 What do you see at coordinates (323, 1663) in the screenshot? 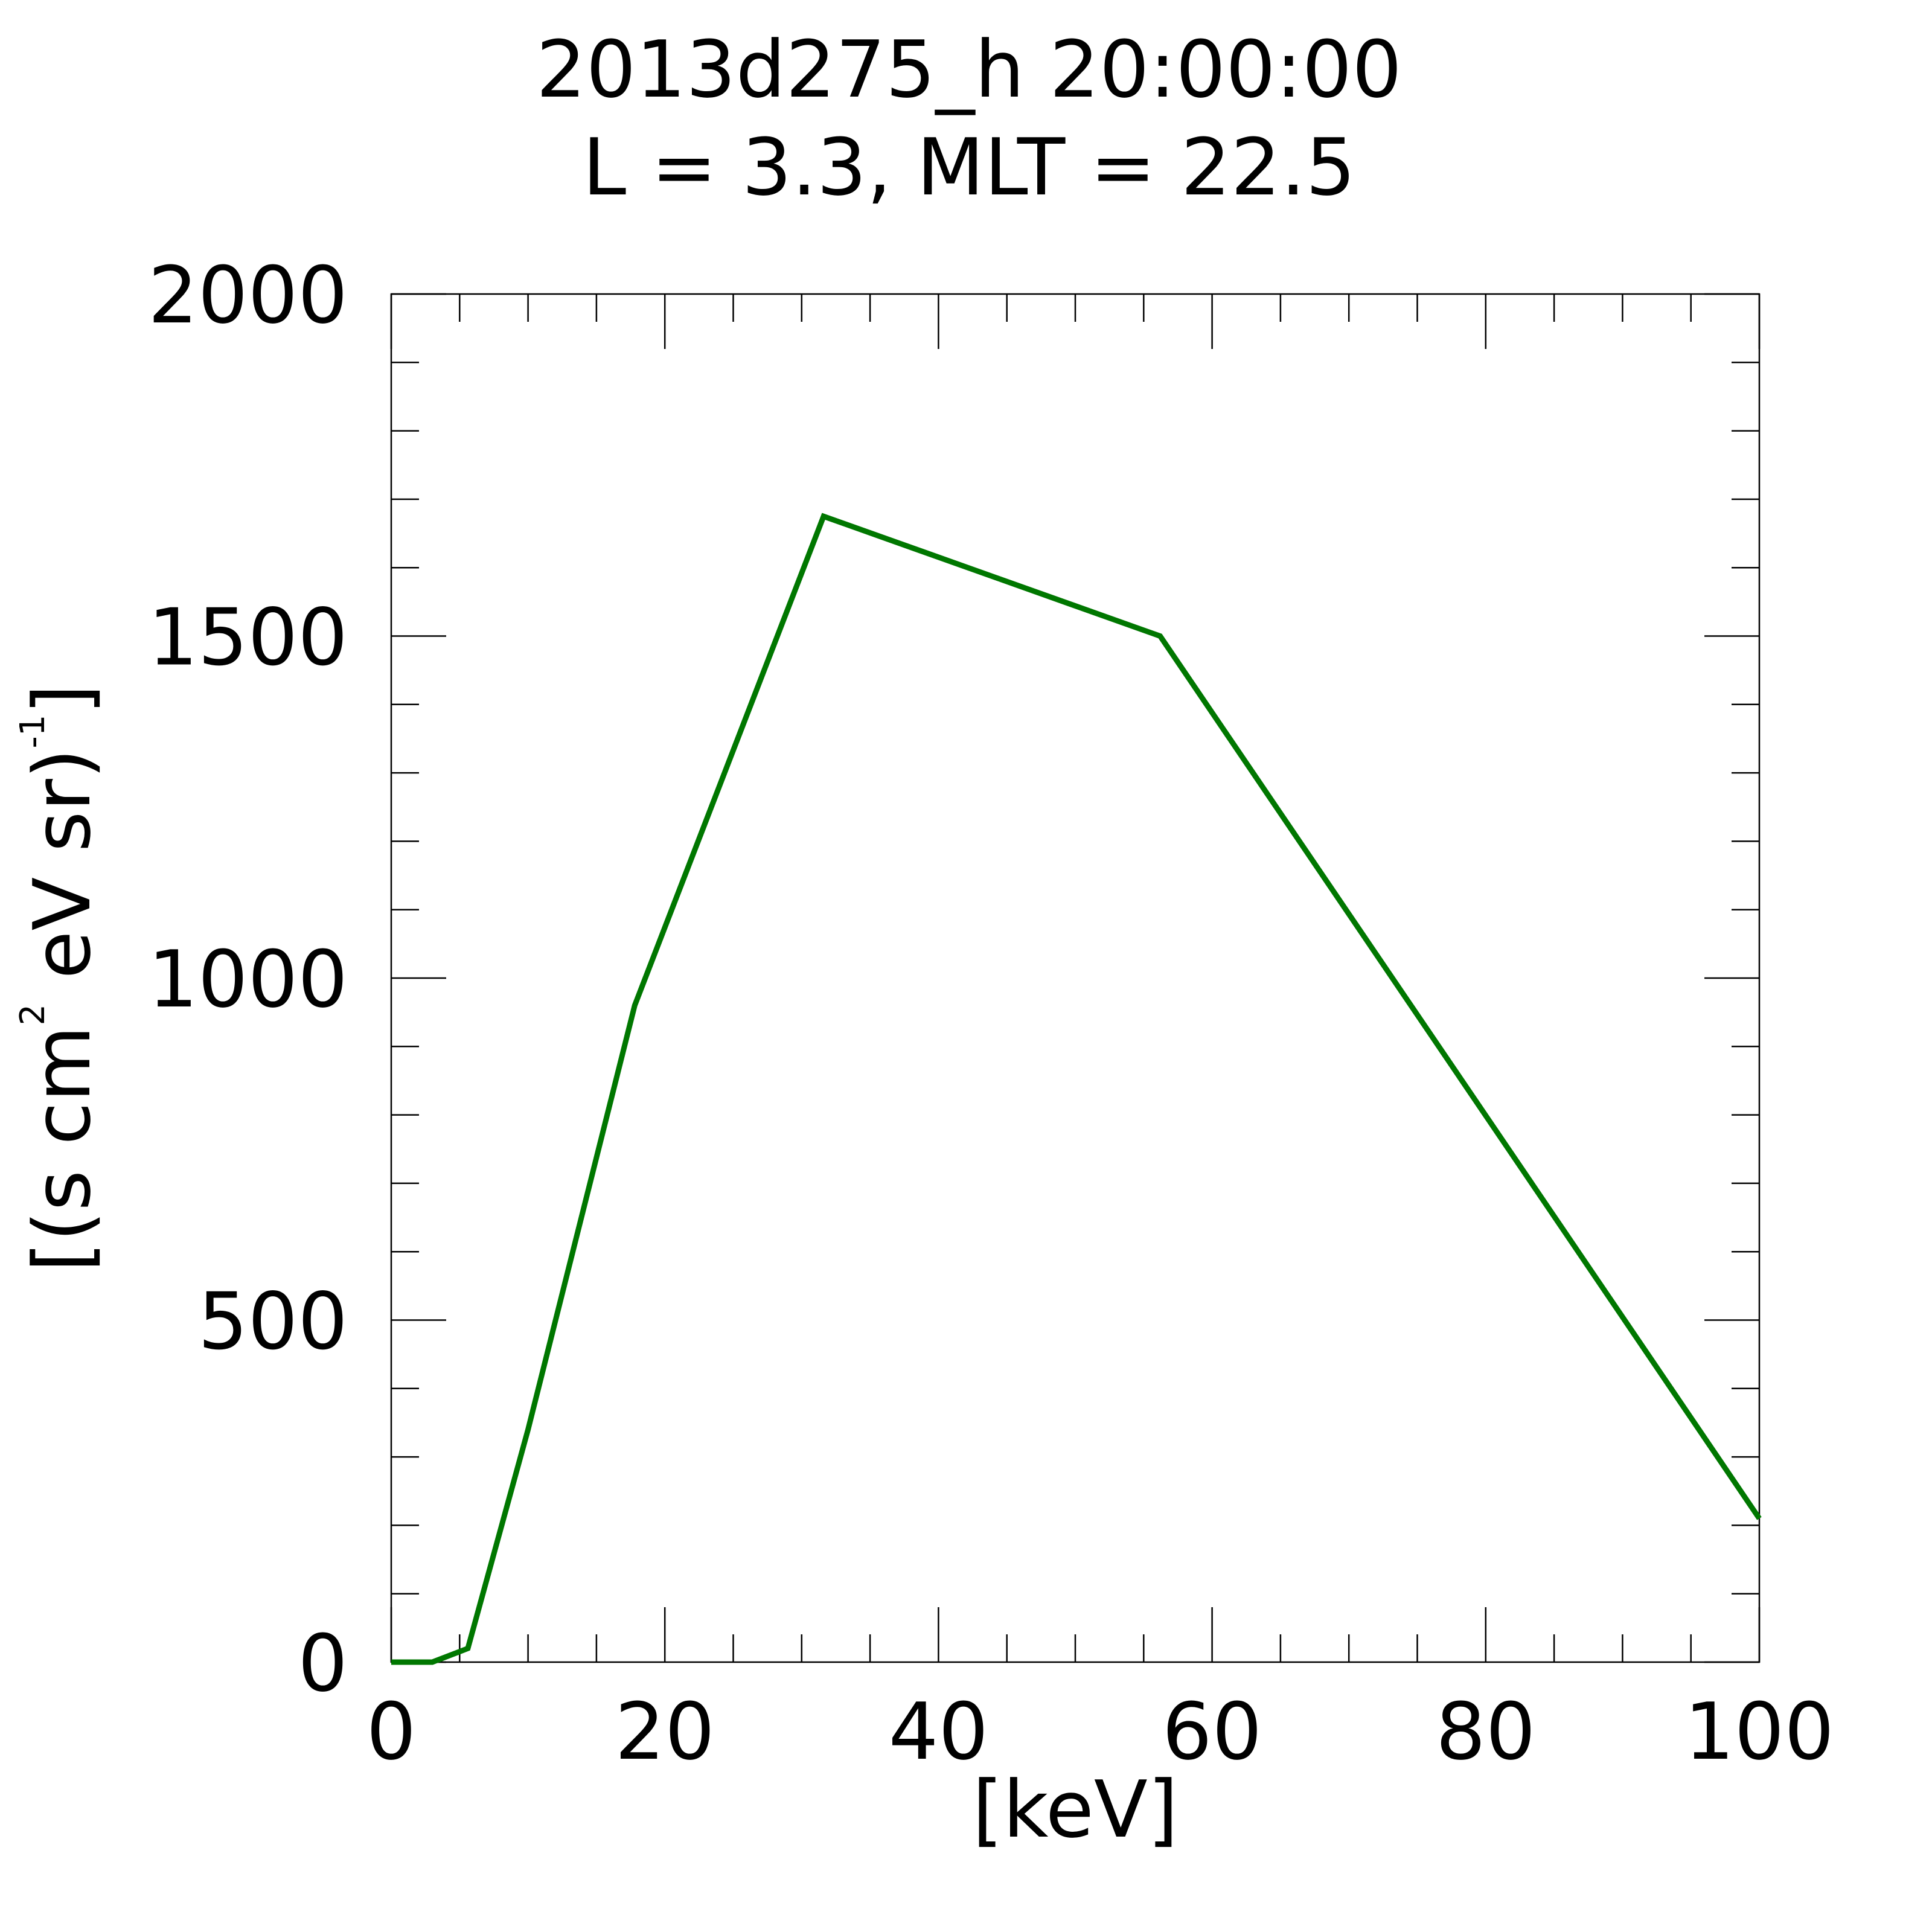
I see `y-tick-label: 0` at bounding box center [323, 1663].